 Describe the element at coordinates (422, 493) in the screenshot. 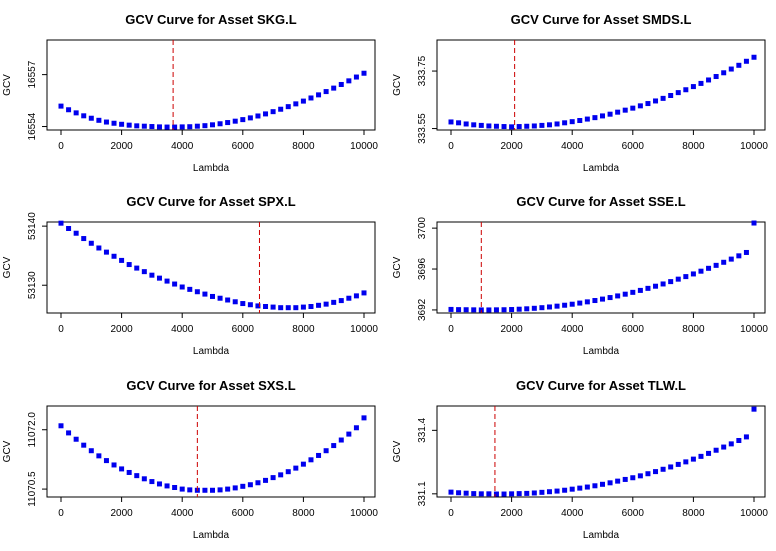

I see `y-tick-label: 331.1` at that location.